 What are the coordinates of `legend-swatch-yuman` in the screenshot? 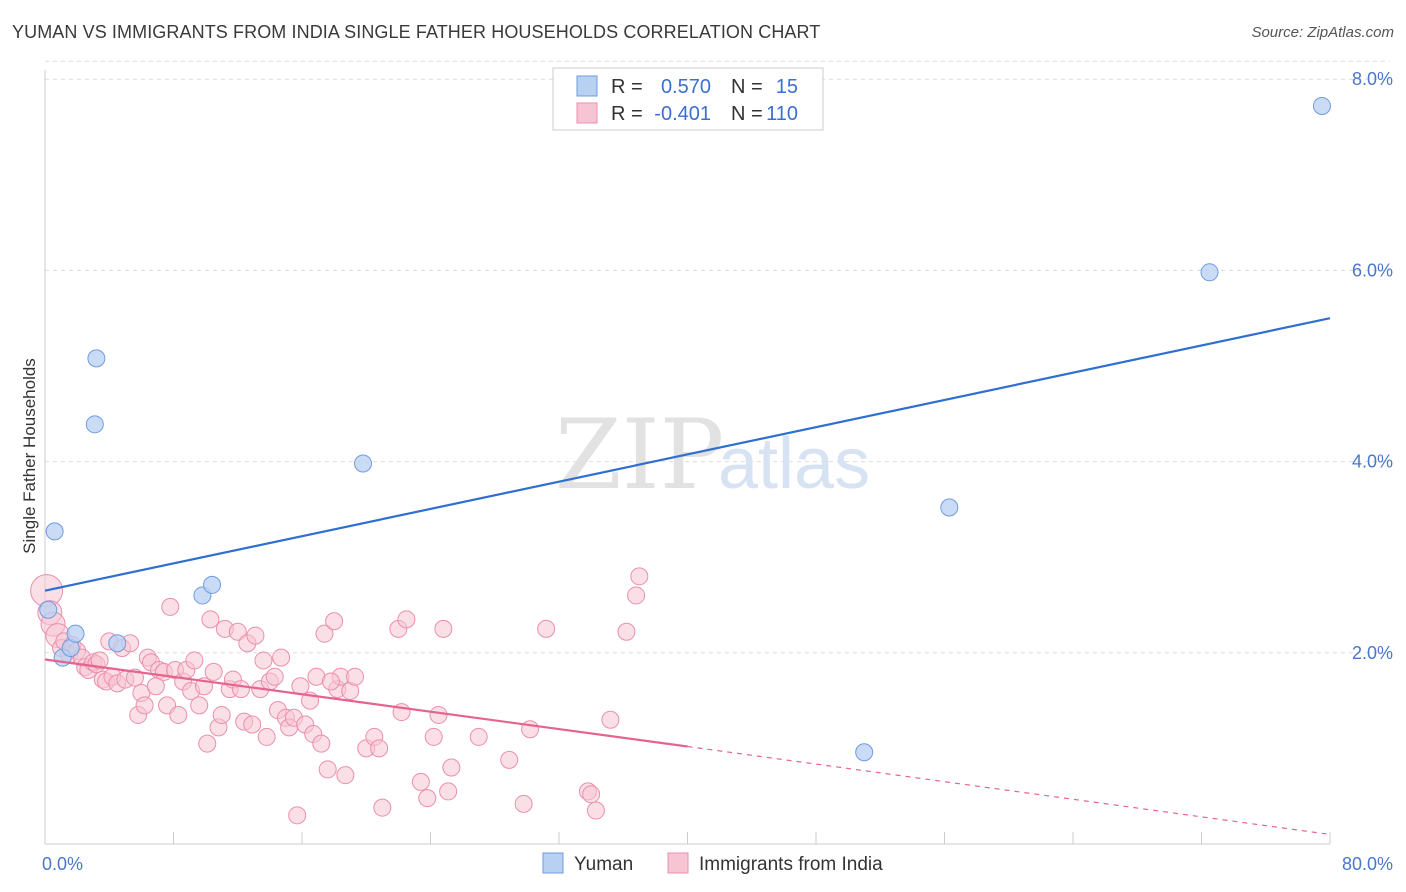 It's located at (587, 86).